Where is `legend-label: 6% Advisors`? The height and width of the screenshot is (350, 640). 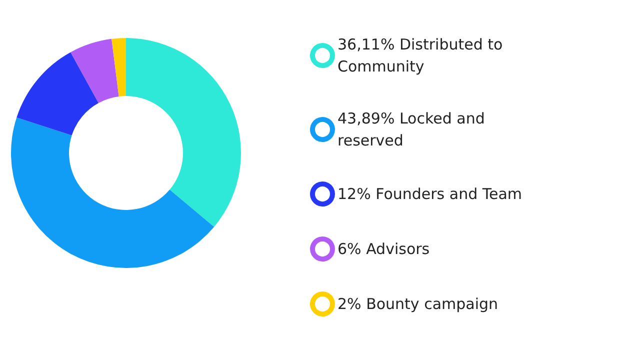 legend-label: 6% Advisors is located at coordinates (384, 249).